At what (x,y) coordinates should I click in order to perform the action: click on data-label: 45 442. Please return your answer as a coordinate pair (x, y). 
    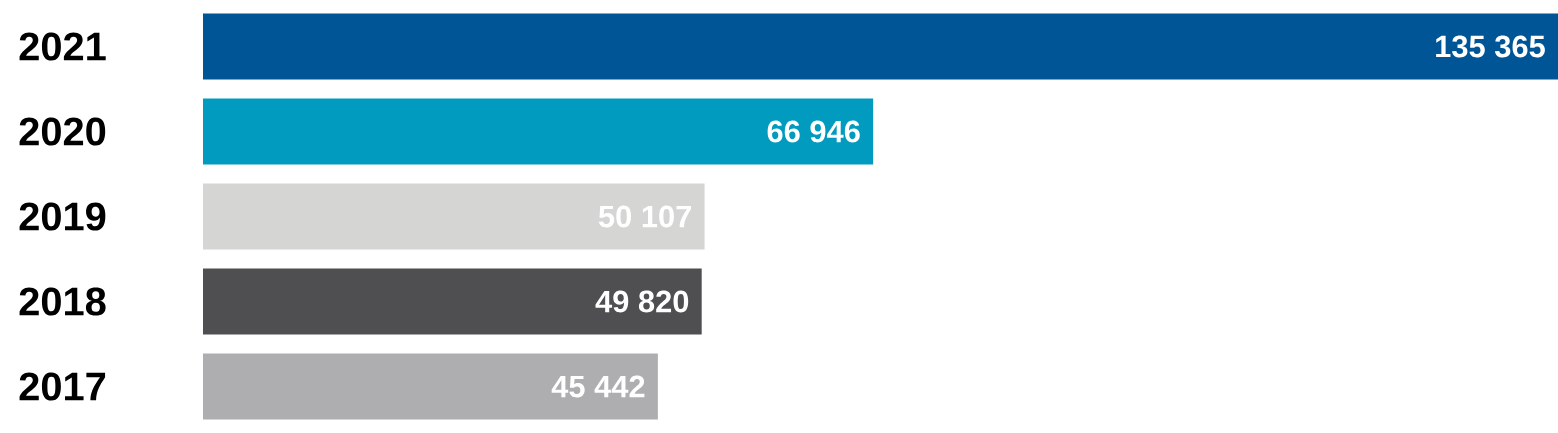
    Looking at the image, I should click on (598, 386).